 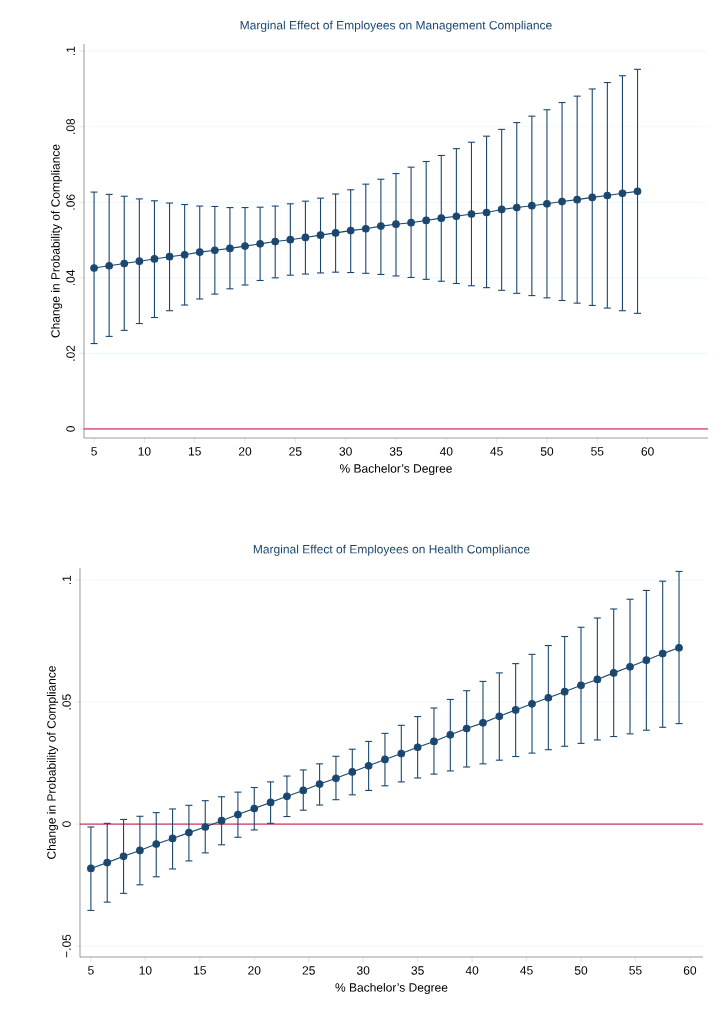 What do you see at coordinates (391, 550) in the screenshot?
I see `chart-title: Marginal Effect of Employees on Health Compliance` at bounding box center [391, 550].